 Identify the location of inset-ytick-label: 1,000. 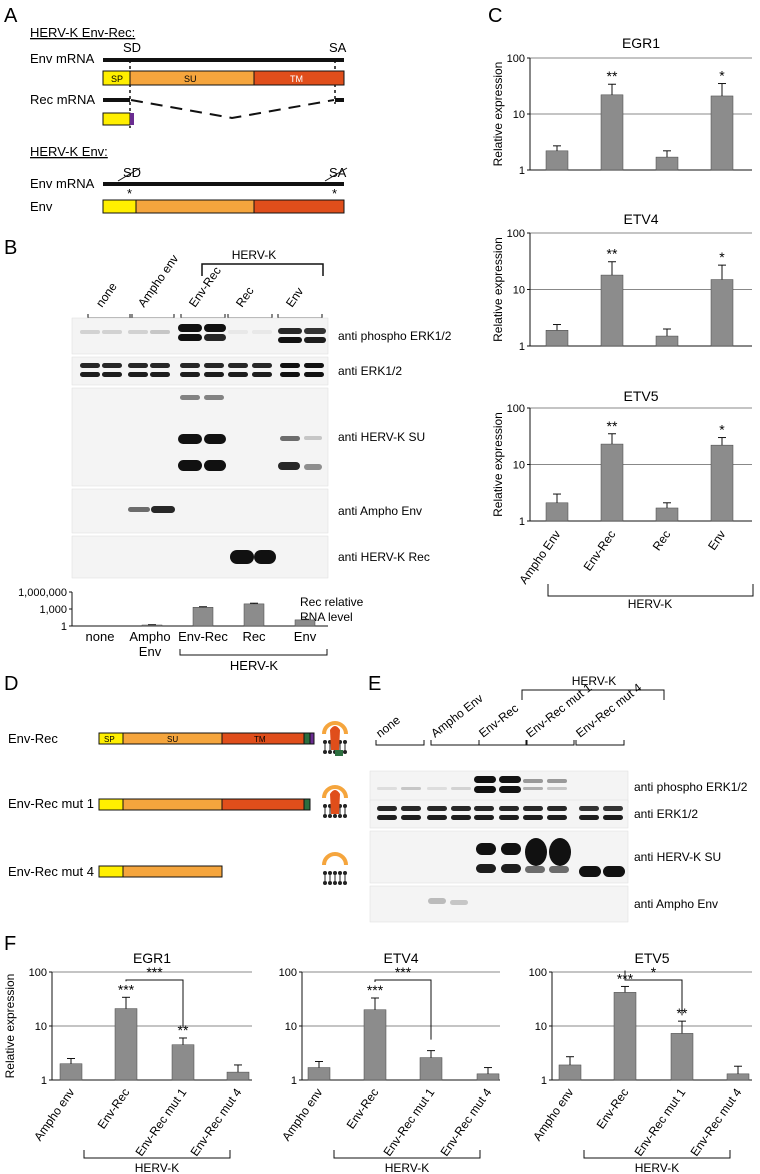
(53, 610).